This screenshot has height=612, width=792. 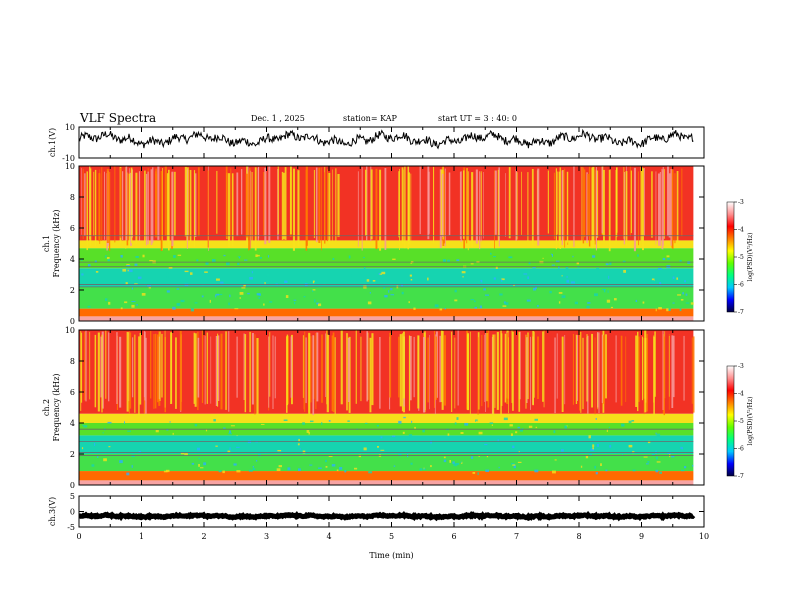 What do you see at coordinates (70, 166) in the screenshot?
I see `ch1-spectrogram-ytick-label: 10` at bounding box center [70, 166].